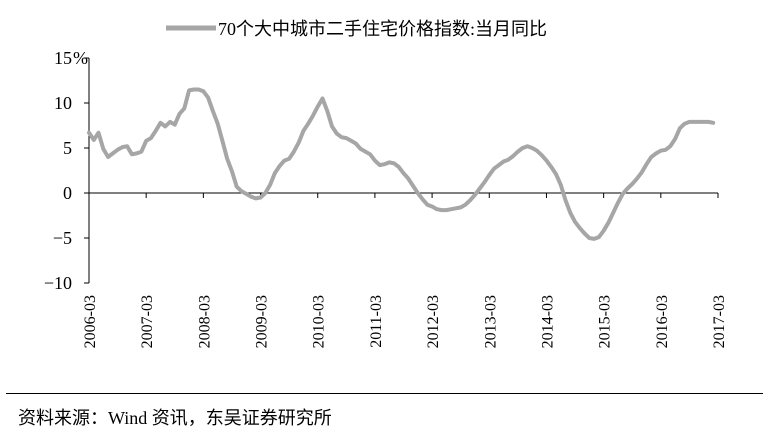 This screenshot has height=441, width=769. Describe the element at coordinates (719, 321) in the screenshot. I see `x-tick-label: 2017-03` at that location.